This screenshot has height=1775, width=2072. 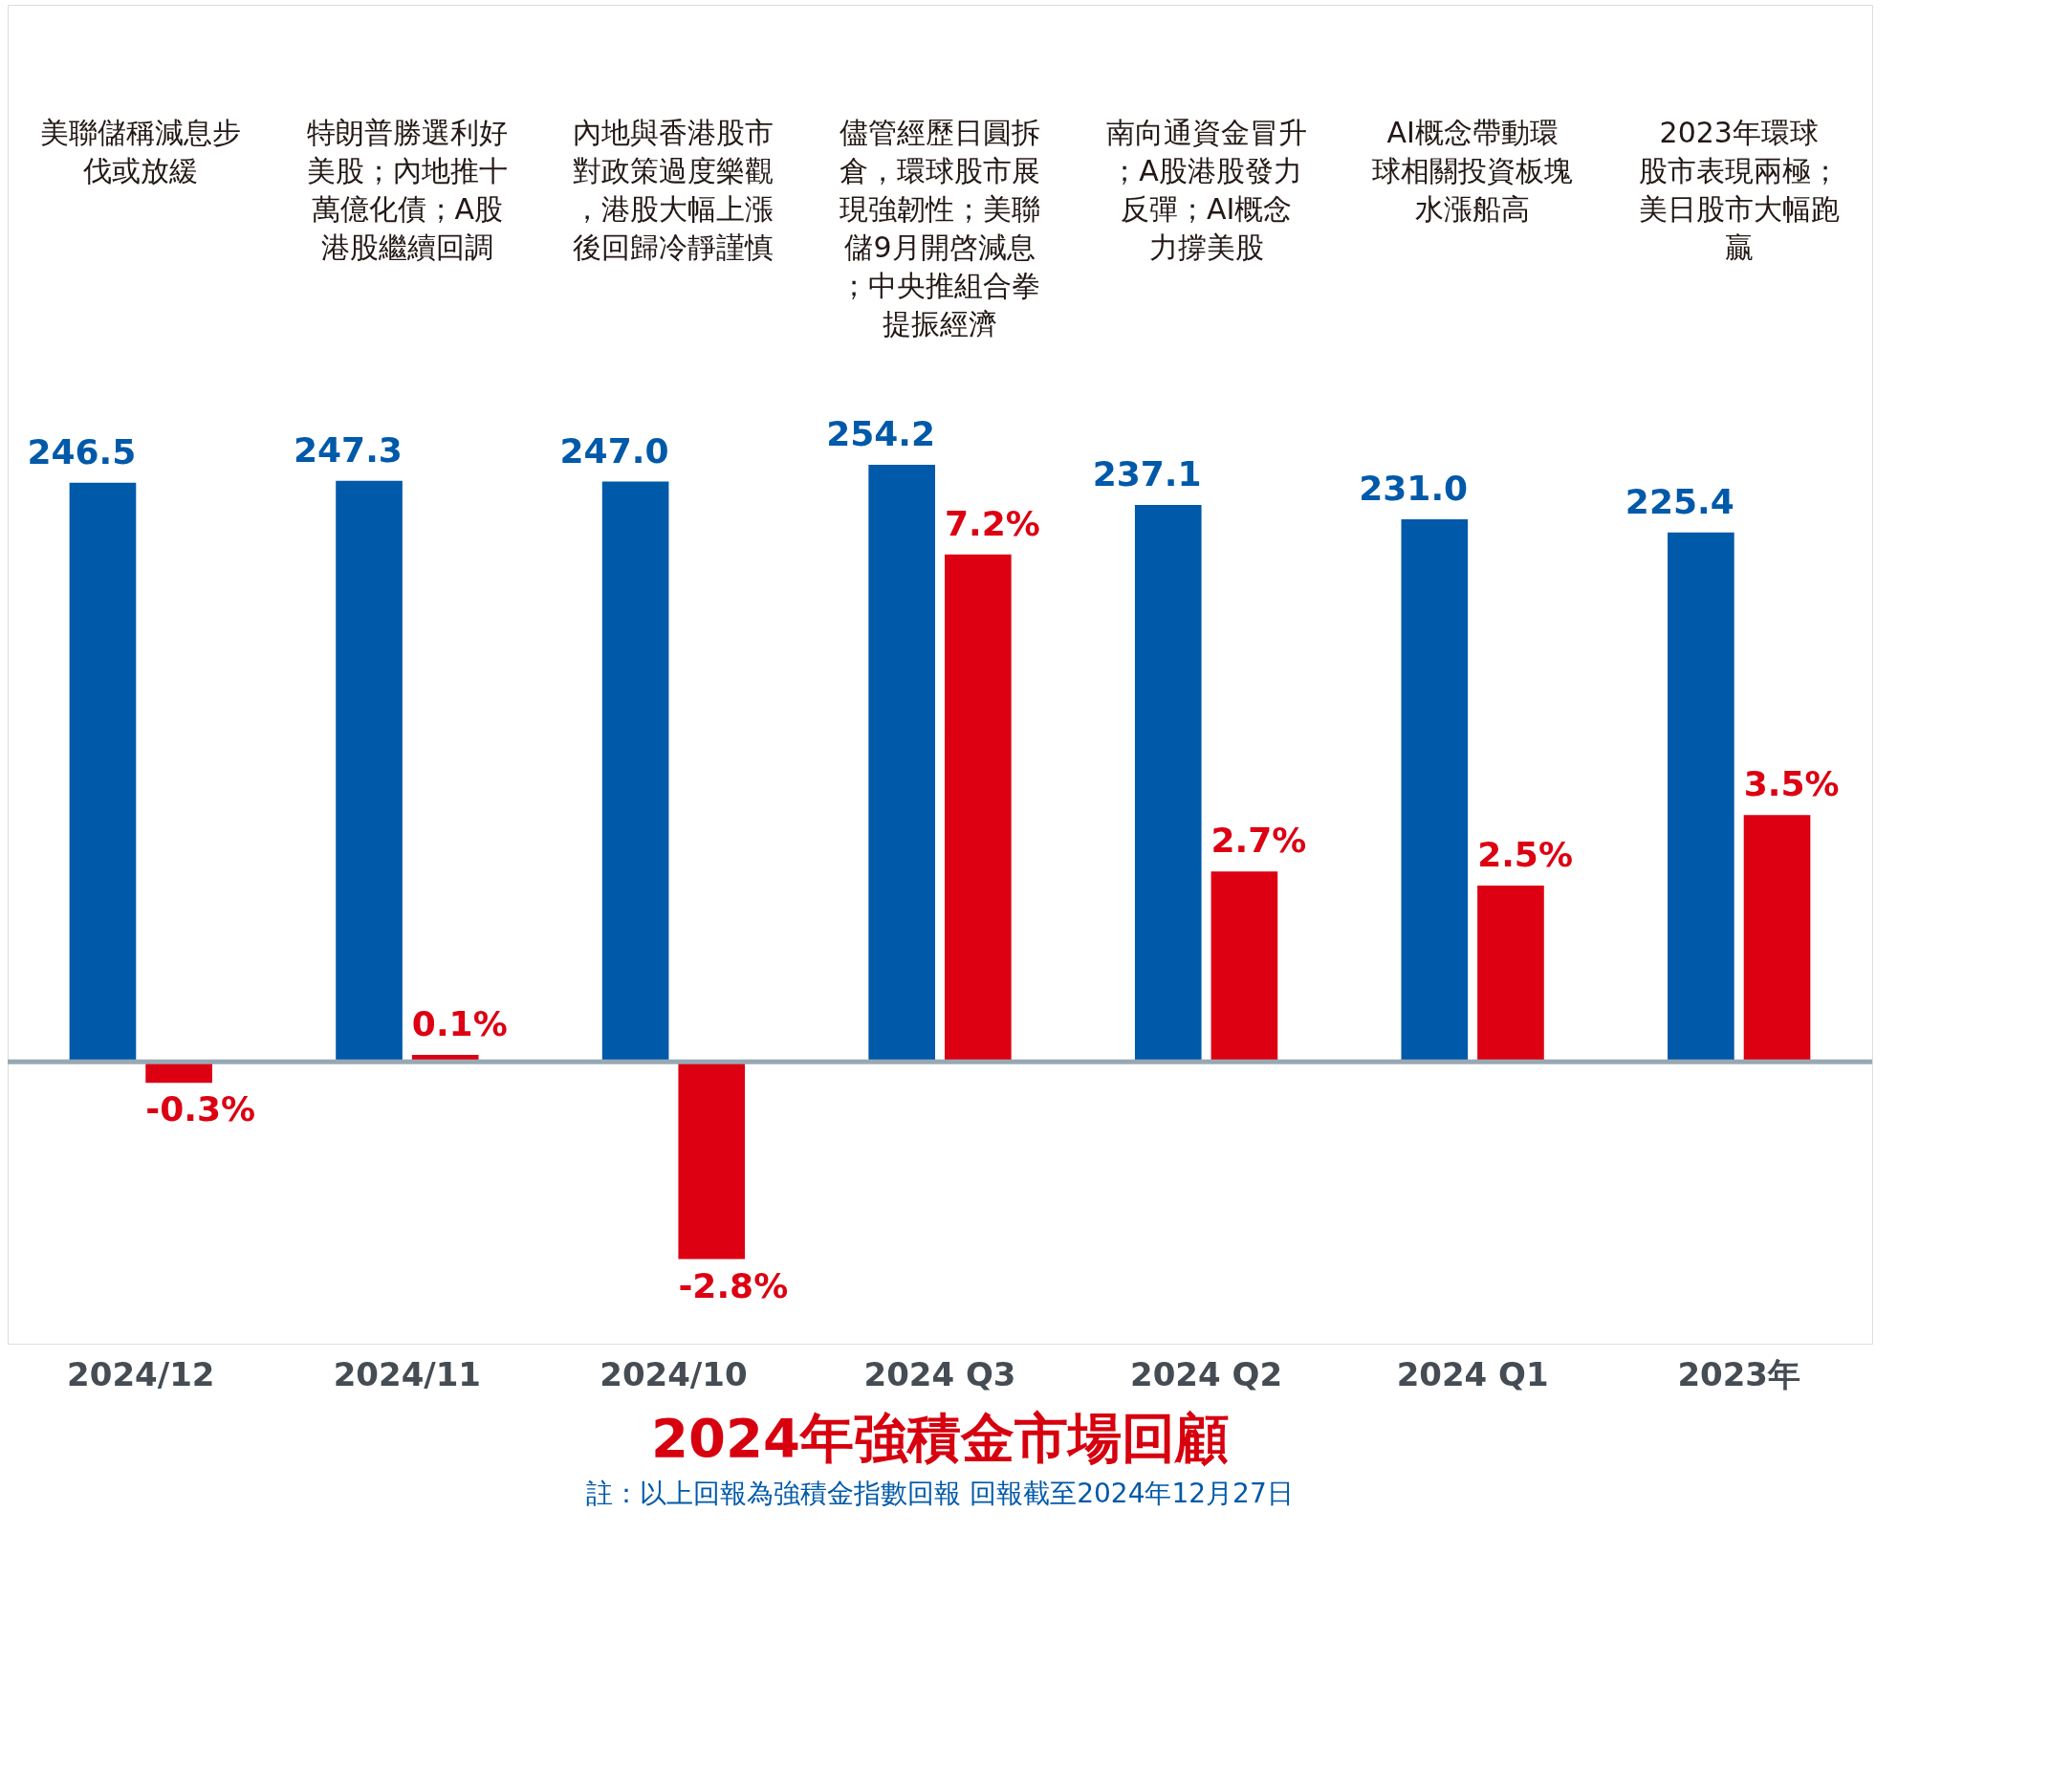 I want to click on data-label: -2.8%, so click(x=733, y=1285).